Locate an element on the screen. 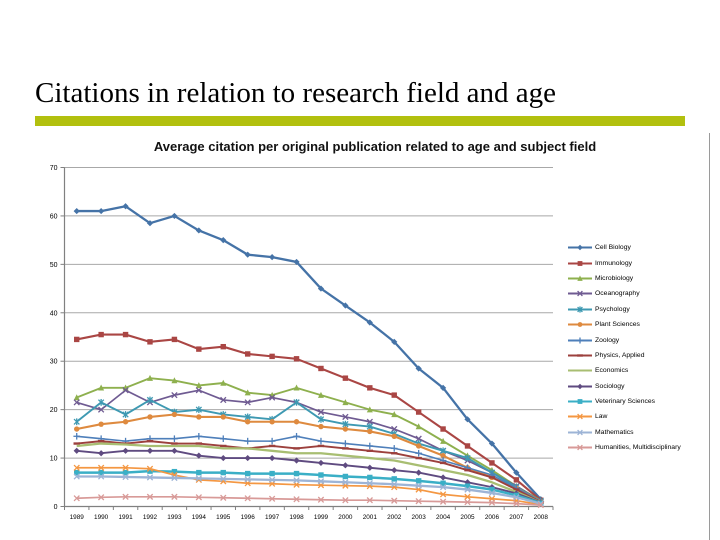 The height and width of the screenshot is (540, 720). svg-text: 2001 is located at coordinates (370, 517).